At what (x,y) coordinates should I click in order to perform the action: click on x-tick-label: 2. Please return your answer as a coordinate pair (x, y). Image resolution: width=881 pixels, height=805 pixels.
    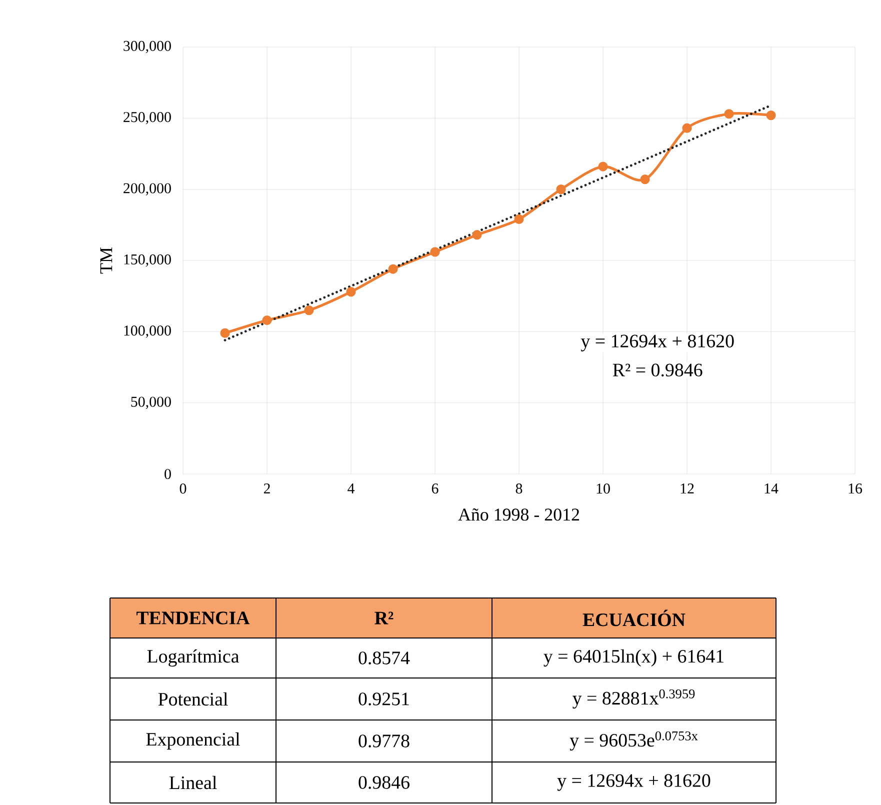
    Looking at the image, I should click on (267, 489).